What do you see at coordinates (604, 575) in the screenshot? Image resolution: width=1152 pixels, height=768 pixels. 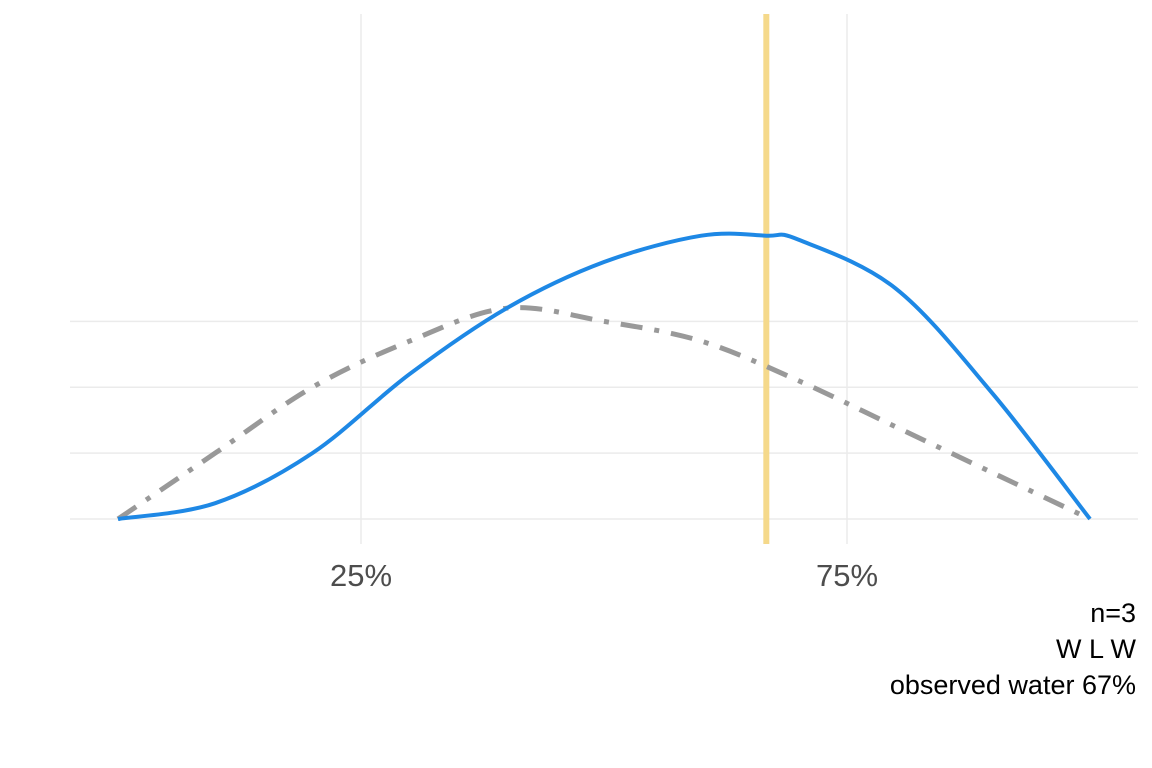 I see `x-axis-ticks: 25% 75%` at bounding box center [604, 575].